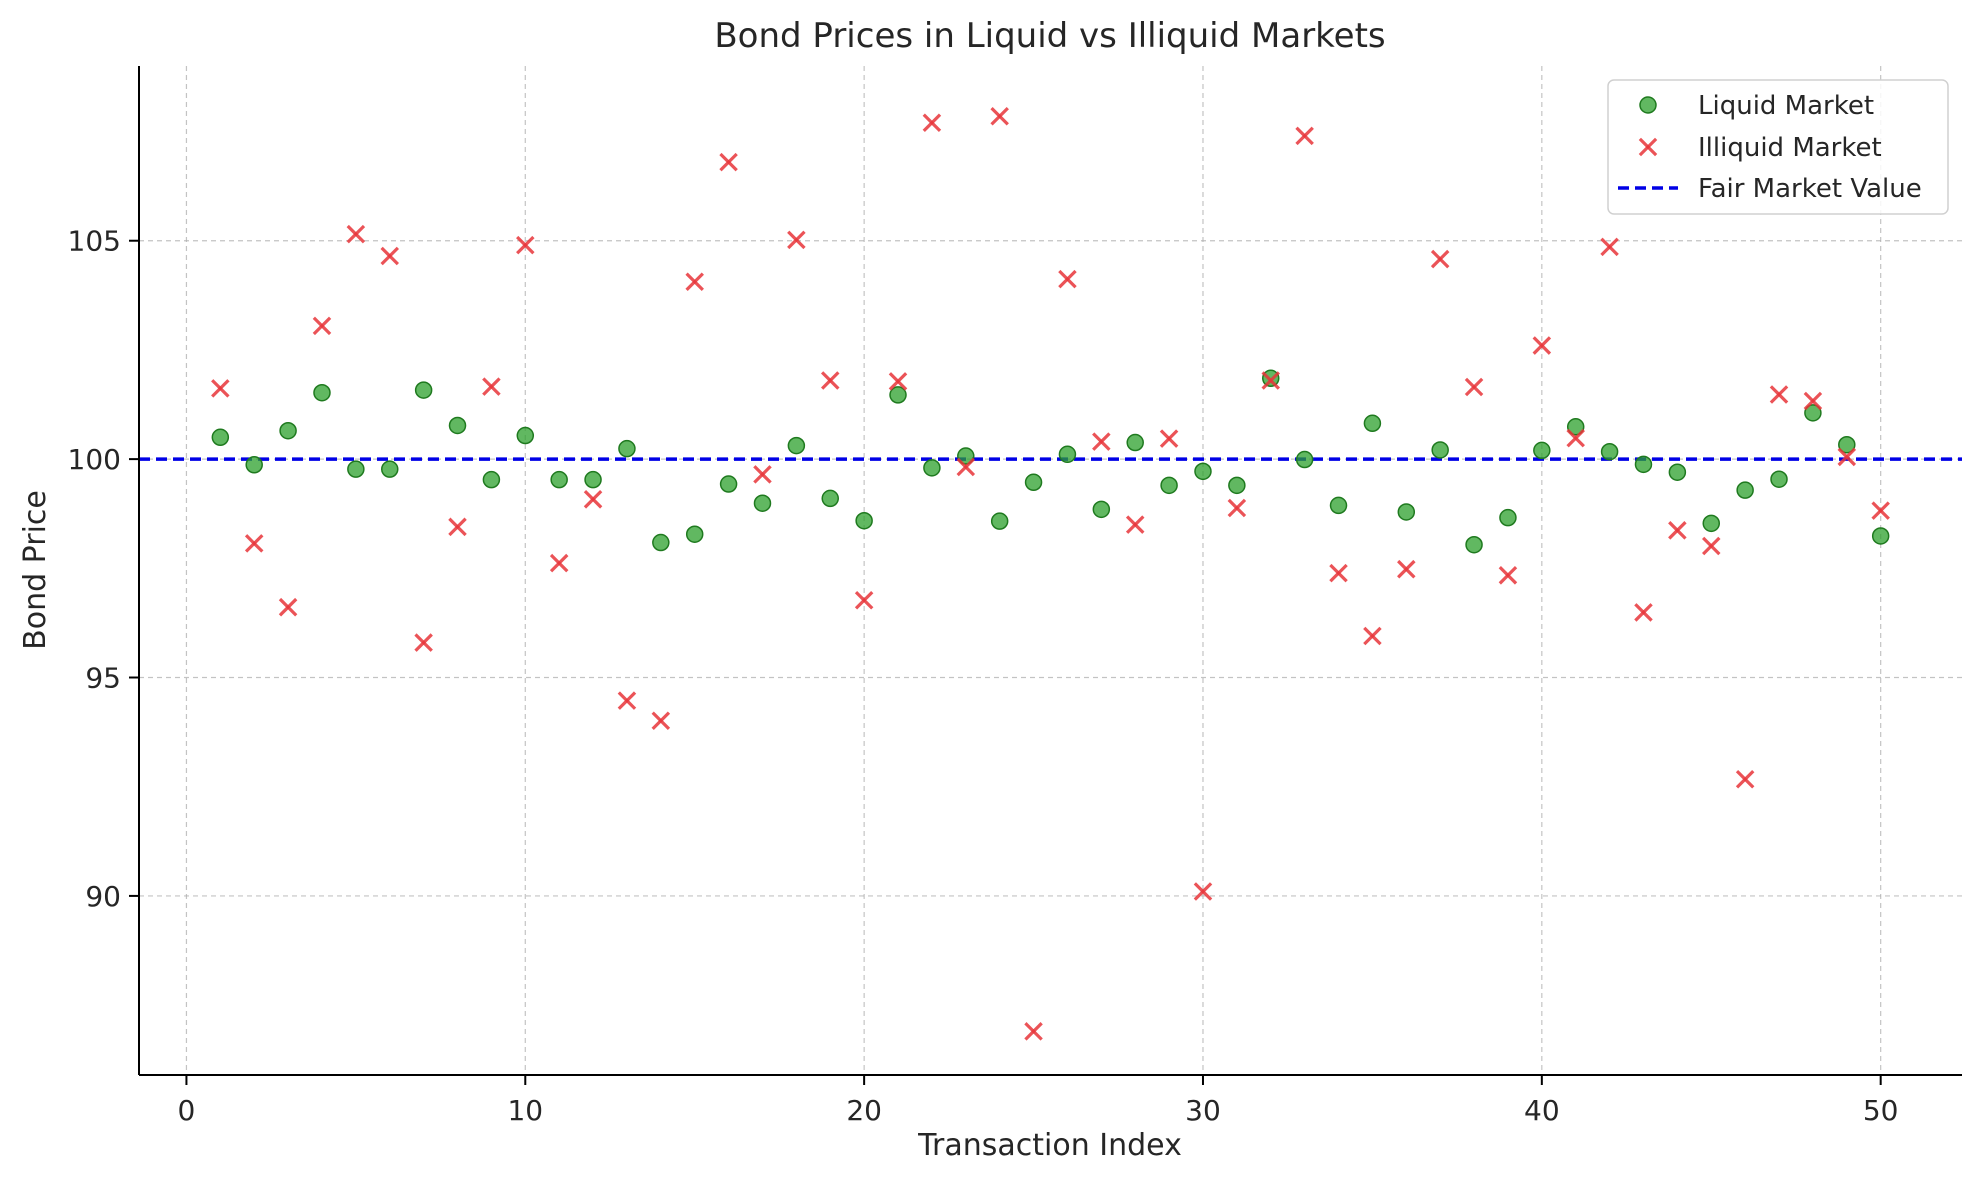 Image resolution: width=1979 pixels, height=1180 pixels. What do you see at coordinates (35, 570) in the screenshot?
I see `y-axis-label: Bond Price` at bounding box center [35, 570].